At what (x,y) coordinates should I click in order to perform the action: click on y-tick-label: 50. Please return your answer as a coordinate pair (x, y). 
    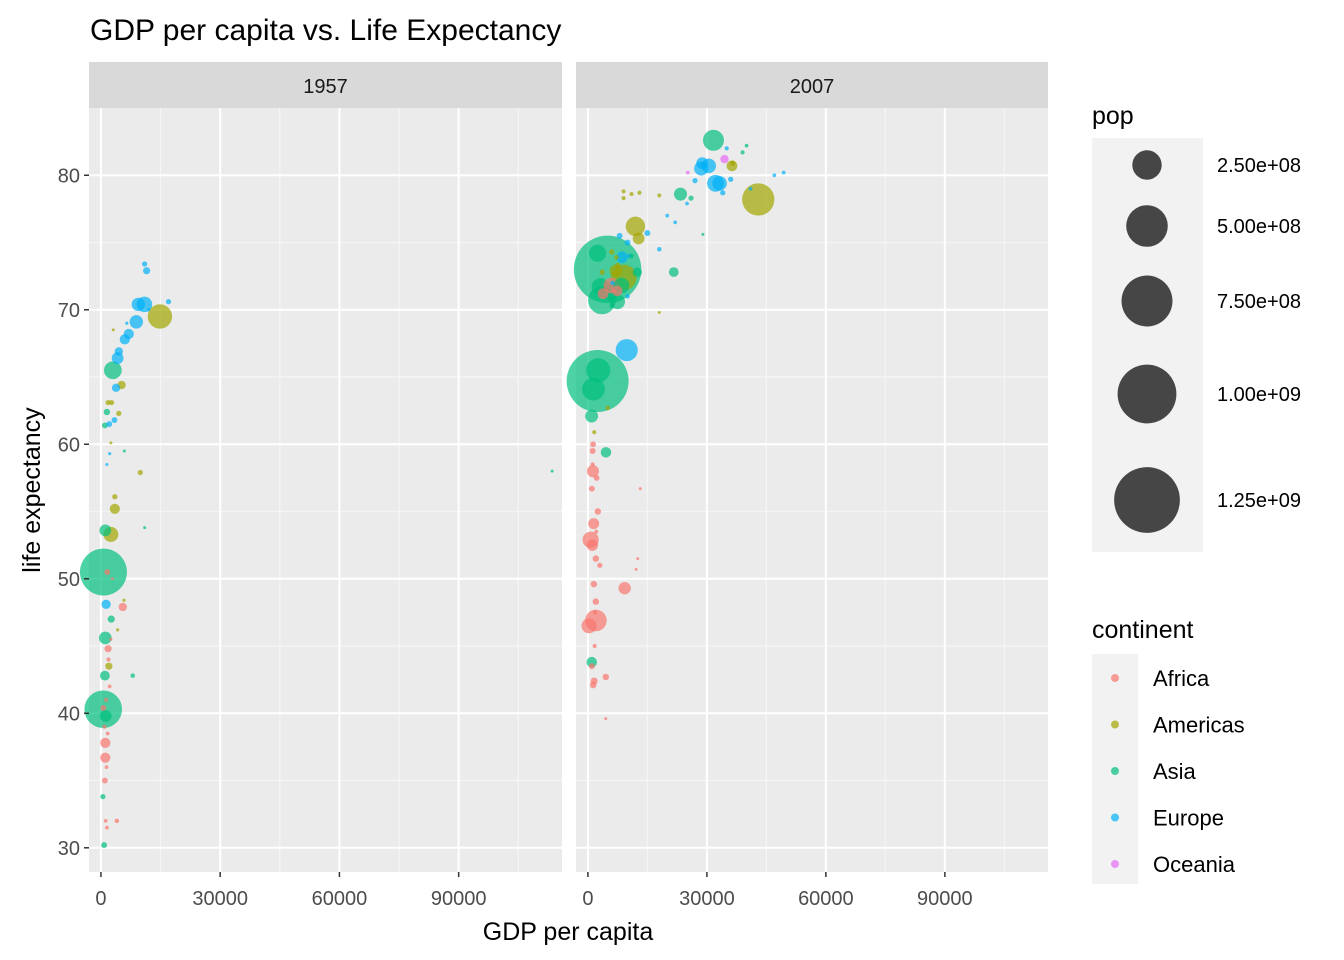
    Looking at the image, I should click on (69, 580).